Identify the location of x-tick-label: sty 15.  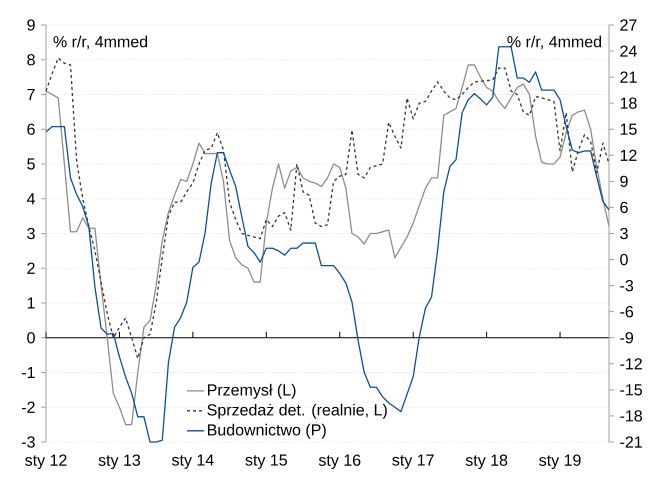
(266, 461).